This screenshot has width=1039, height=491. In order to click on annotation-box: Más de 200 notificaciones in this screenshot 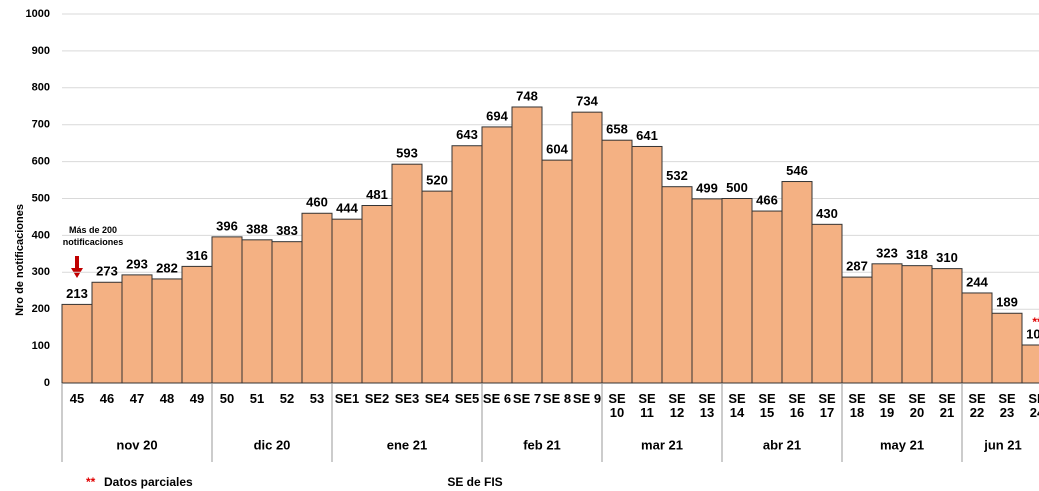, I will do `click(93, 236)`.